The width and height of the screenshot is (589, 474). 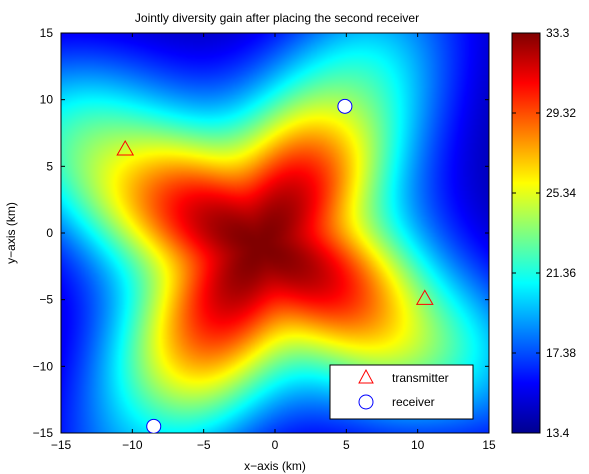 What do you see at coordinates (346, 445) in the screenshot?
I see `x-tick-label: 5` at bounding box center [346, 445].